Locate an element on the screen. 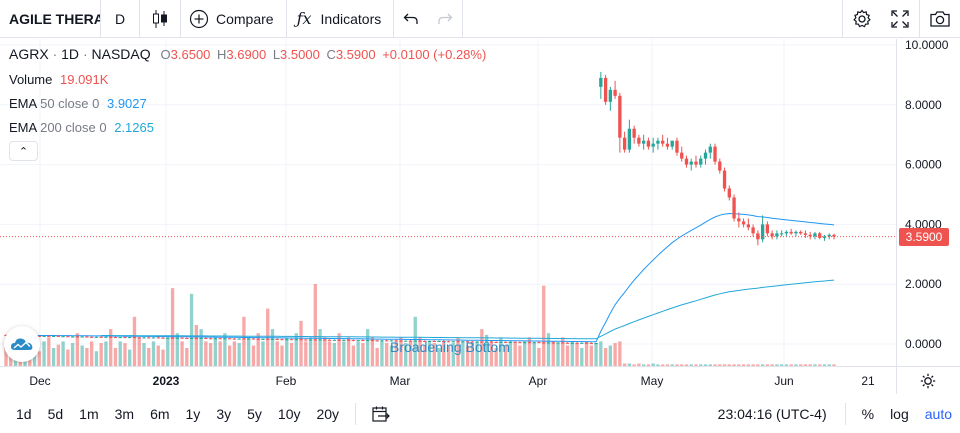  fullscreen-button is located at coordinates (900, 19).